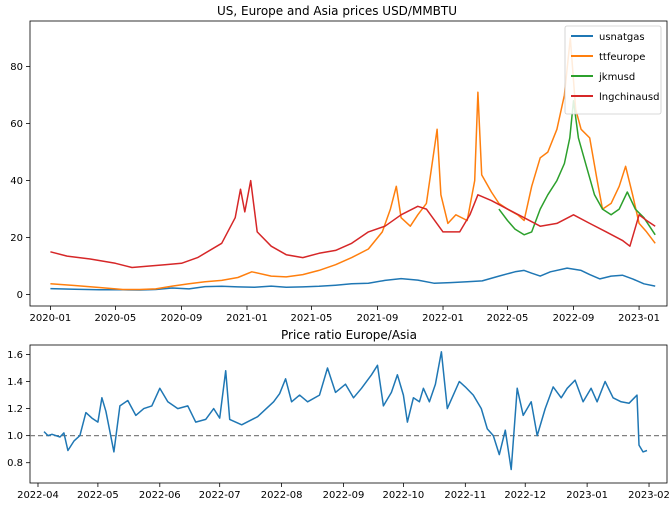 This screenshot has width=670, height=507. Describe the element at coordinates (629, 97) in the screenshot. I see `legend-label-lngchinausd: lngchinausd` at that location.